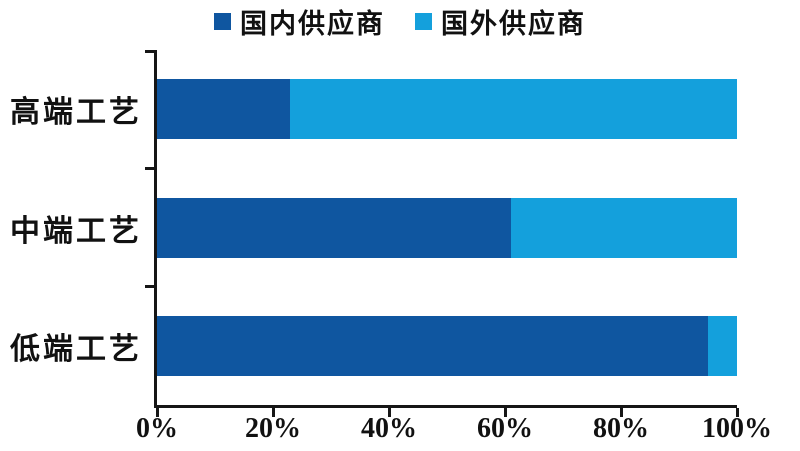 This screenshot has height=451, width=800. What do you see at coordinates (513, 23) in the screenshot?
I see `legend-label-foreign: 国外供应商` at bounding box center [513, 23].